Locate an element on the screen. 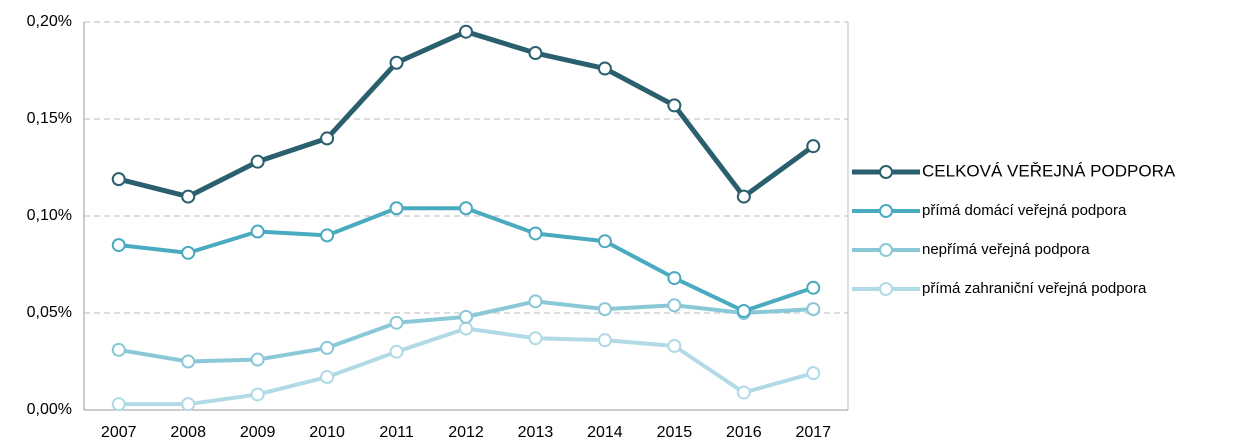 Image resolution: width=1245 pixels, height=447 pixels. x-tick-label: 2014 is located at coordinates (605, 432).